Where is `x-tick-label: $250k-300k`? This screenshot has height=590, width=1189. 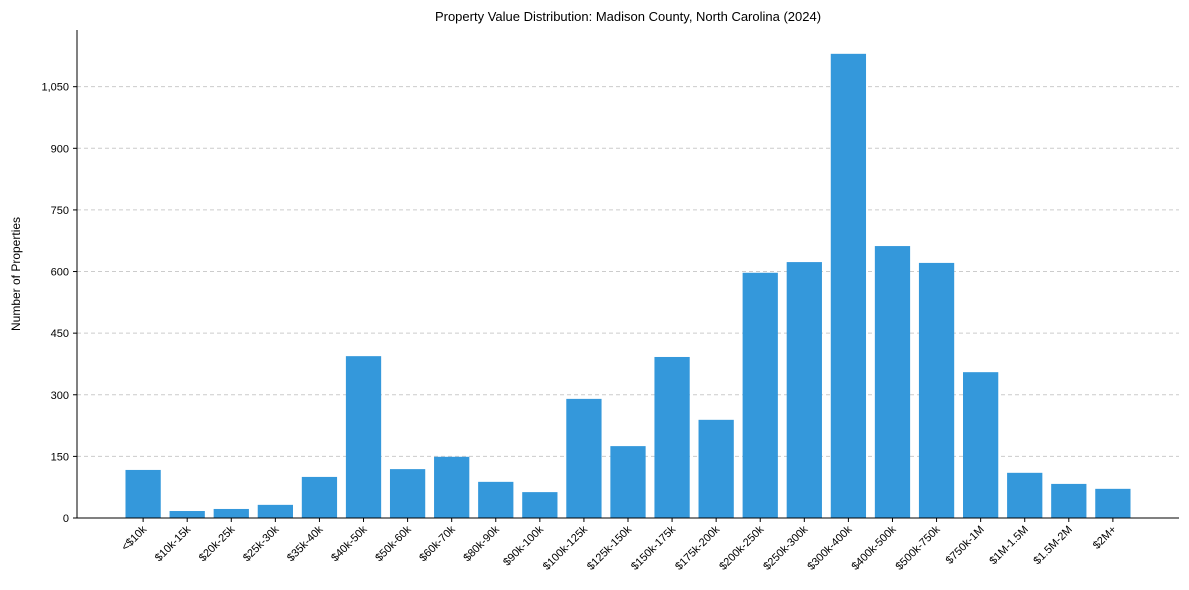 x-tick-label: $250k-300k is located at coordinates (785, 547).